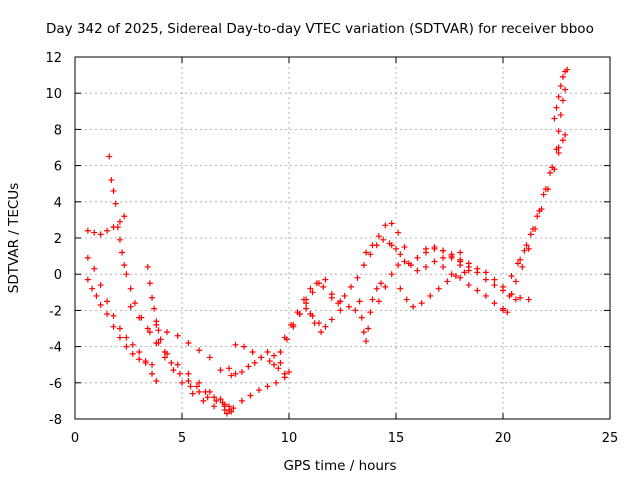  I want to click on y-tick-label--4: -4, so click(55, 348).